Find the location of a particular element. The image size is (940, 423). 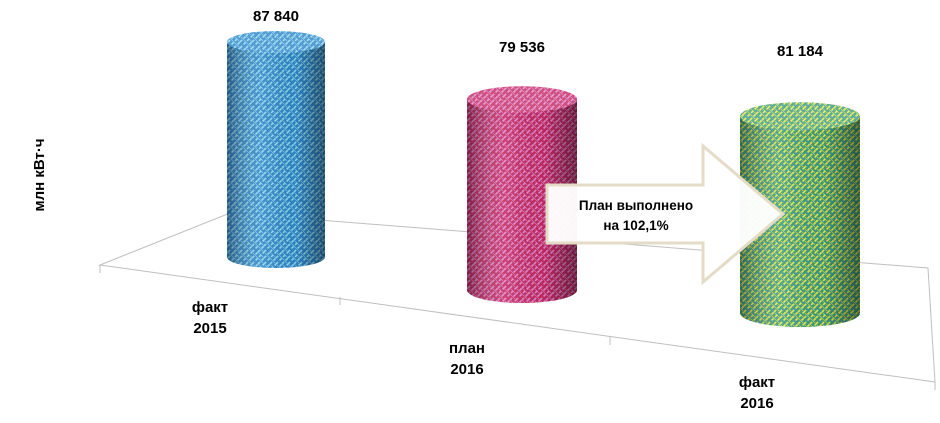

callout-text: План выполнено на 102,1% is located at coordinates (636, 215).